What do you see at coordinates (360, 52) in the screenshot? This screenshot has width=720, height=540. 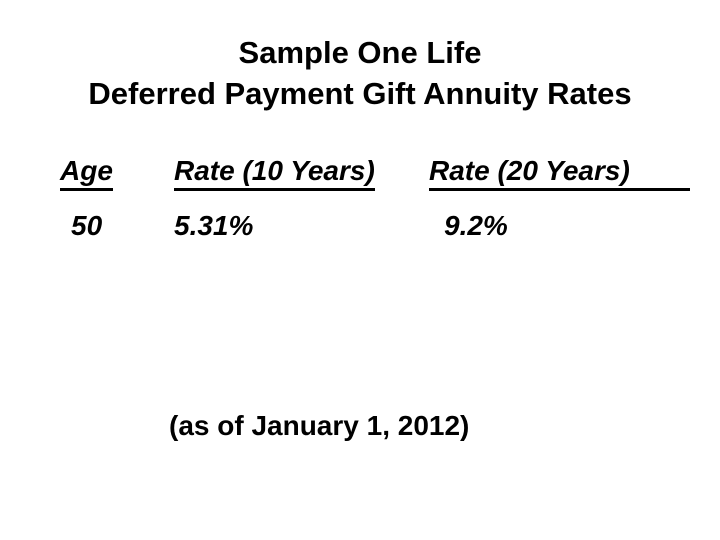 I see `title-line-1: Sample One Life` at bounding box center [360, 52].